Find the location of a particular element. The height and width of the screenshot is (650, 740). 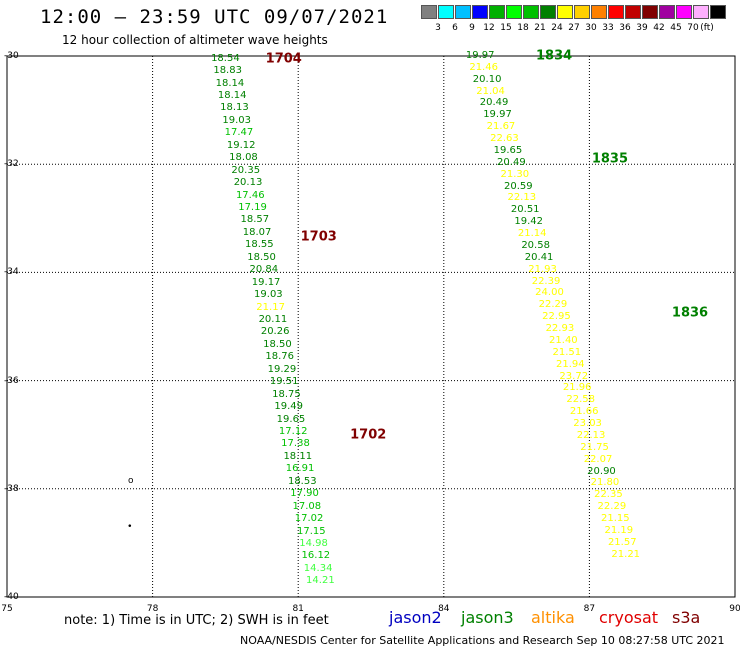

wave-height-value: 22.63 is located at coordinates (504, 139).